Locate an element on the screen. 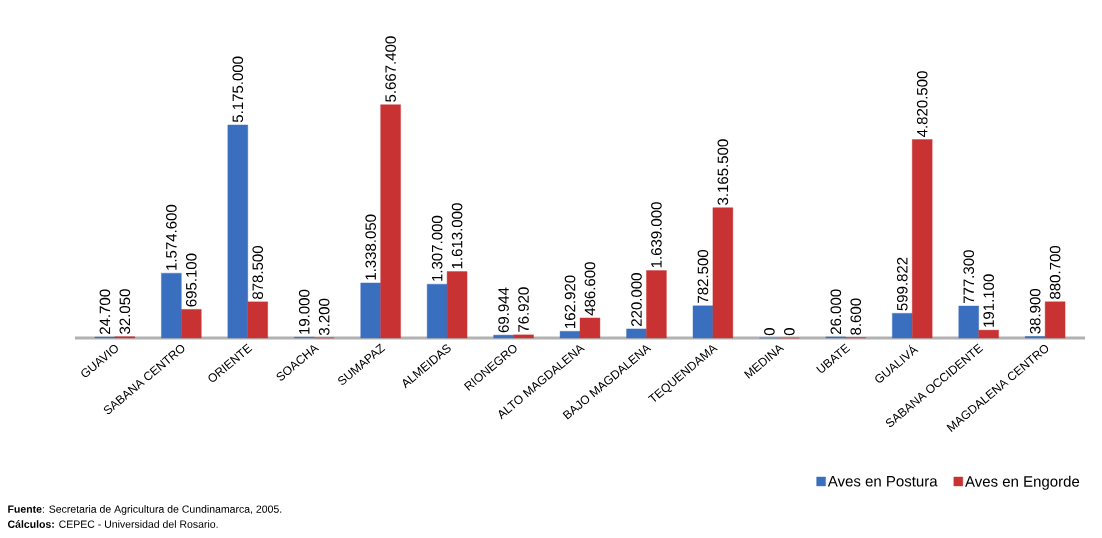 The height and width of the screenshot is (538, 1102). legend-label: Aves en Engorde is located at coordinates (1022, 482).